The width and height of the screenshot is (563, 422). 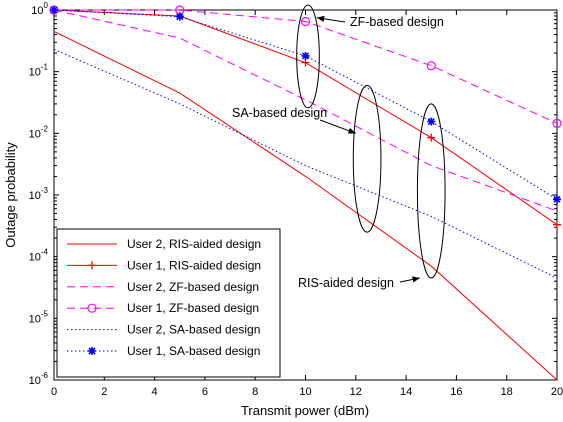 What do you see at coordinates (193, 330) in the screenshot?
I see `legend-label: User 2, SA-based design` at bounding box center [193, 330].